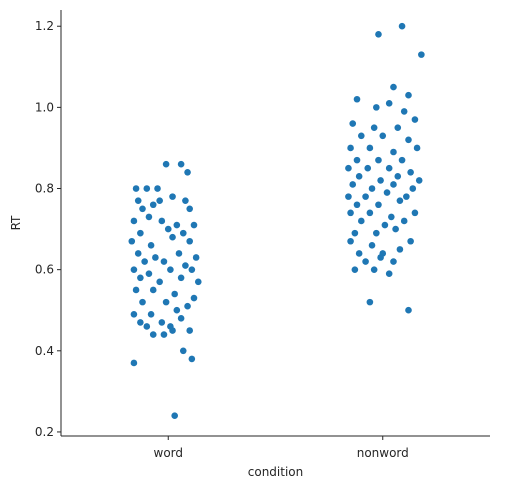 This screenshot has width=507, height=489. I want to click on y-tick-label: 1.0, so click(44, 107).